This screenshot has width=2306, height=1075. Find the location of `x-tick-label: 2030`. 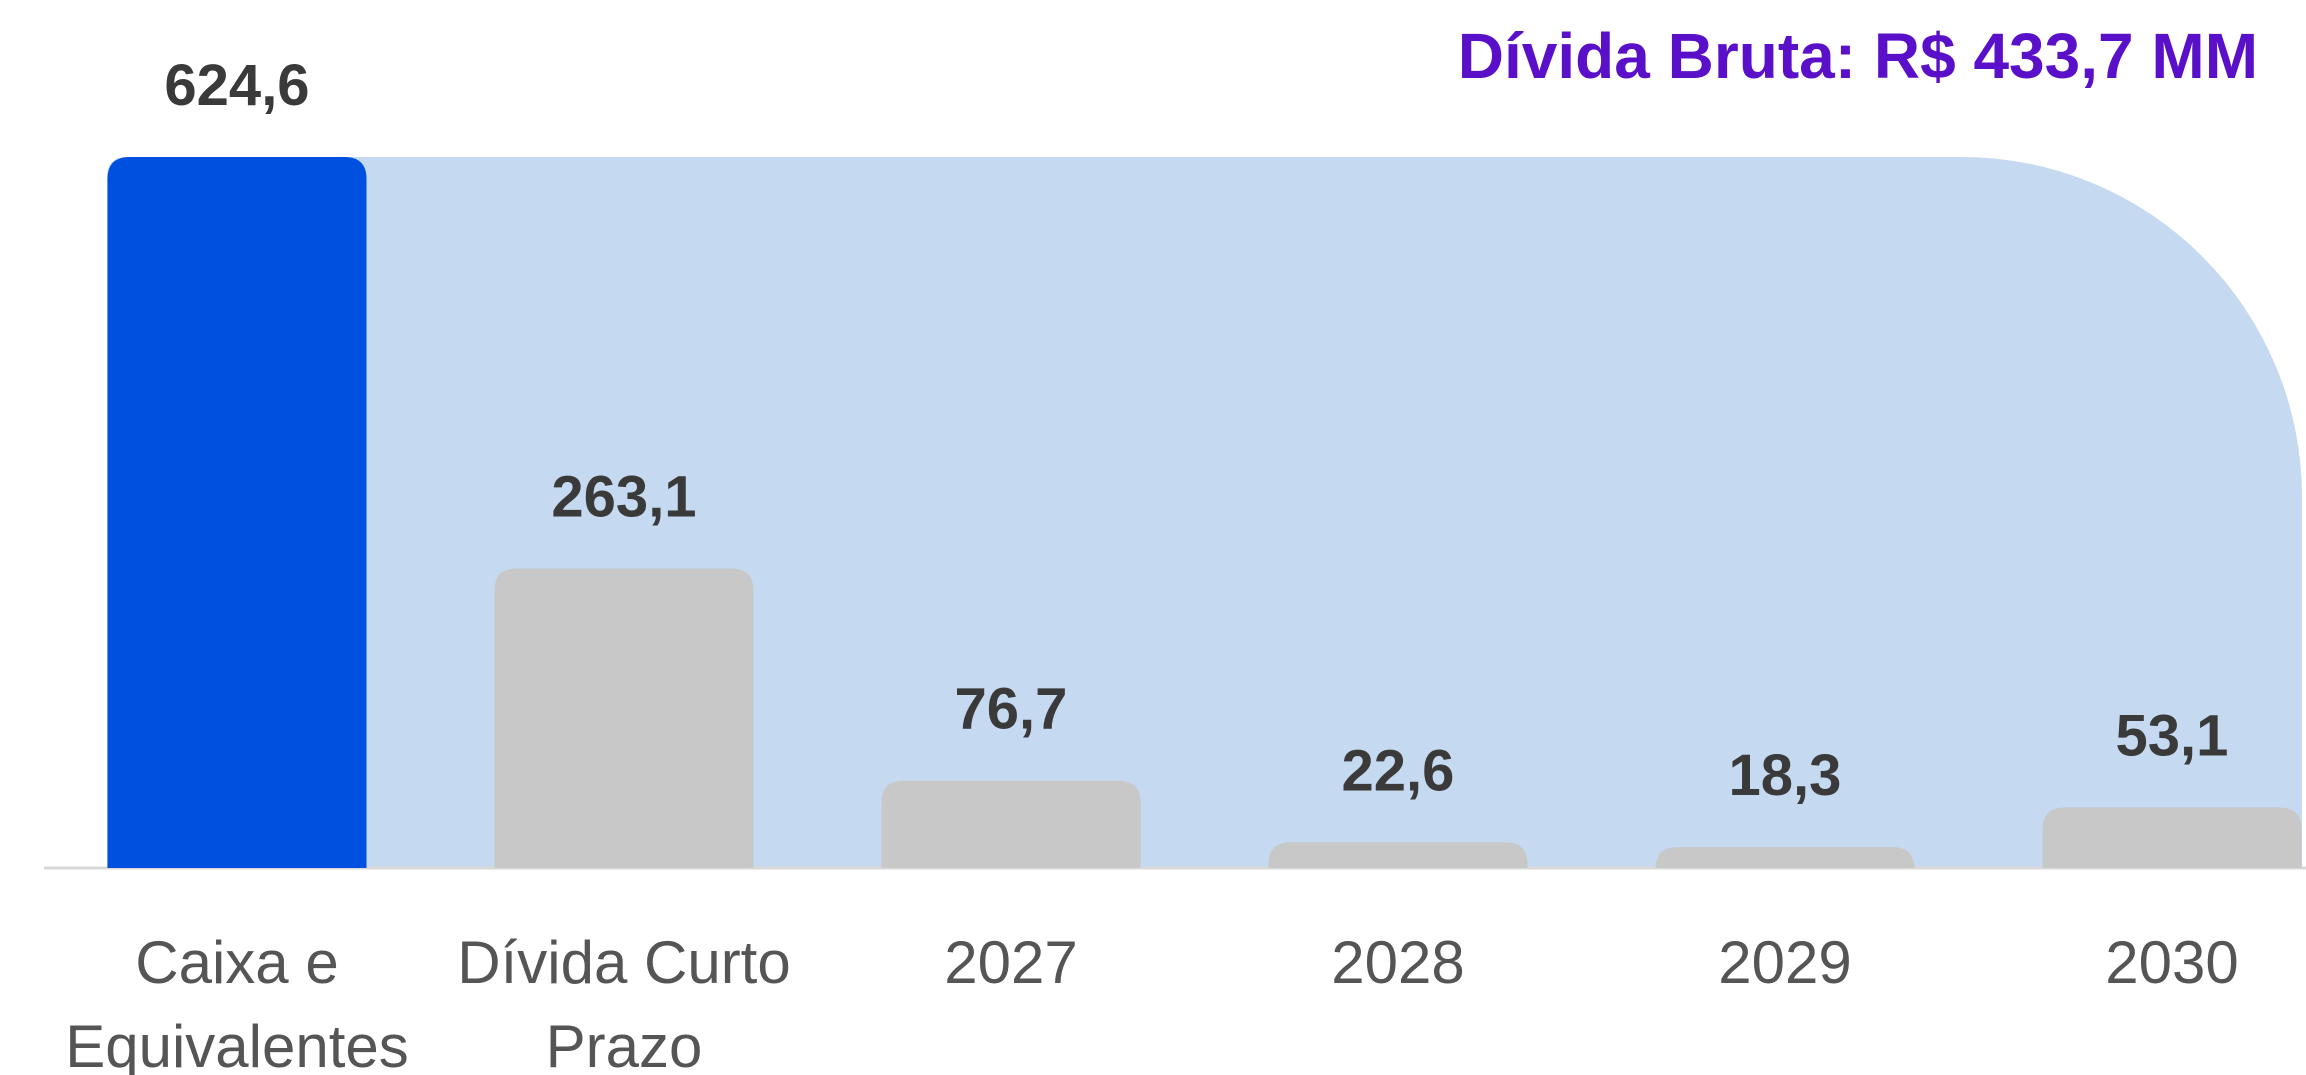

x-tick-label: 2030 is located at coordinates (2172, 962).